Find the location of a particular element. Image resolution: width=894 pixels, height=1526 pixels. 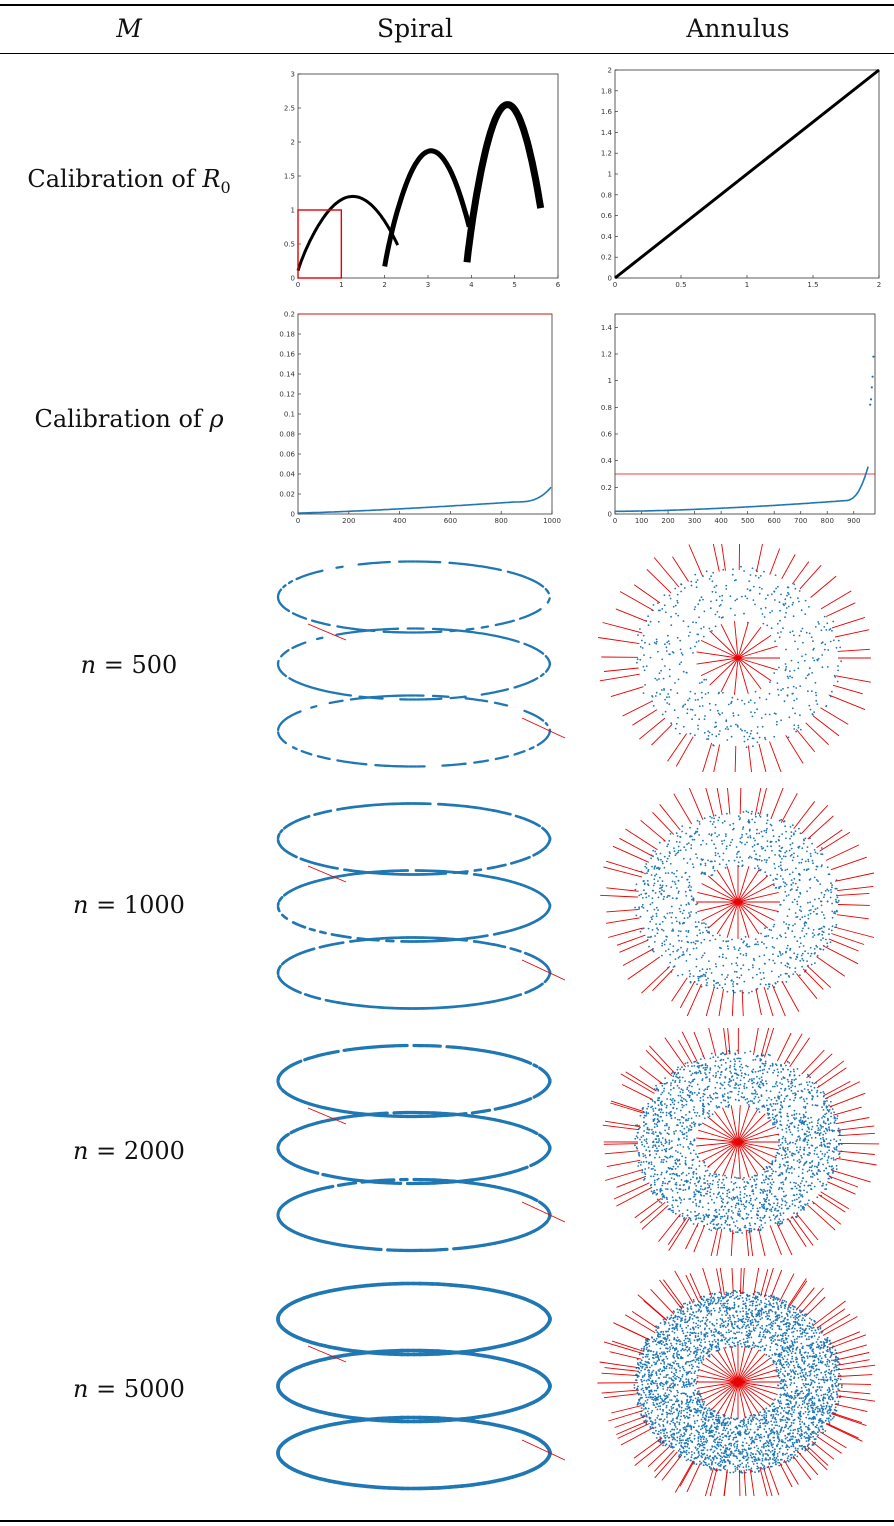

boundary-normal-inner is located at coordinates (757, 664).